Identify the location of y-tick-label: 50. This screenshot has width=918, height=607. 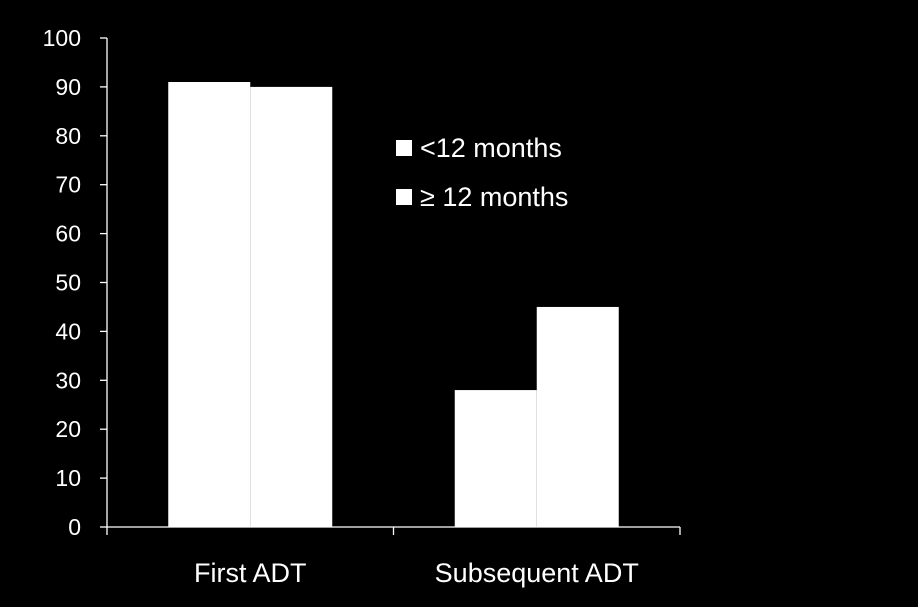
(68, 283).